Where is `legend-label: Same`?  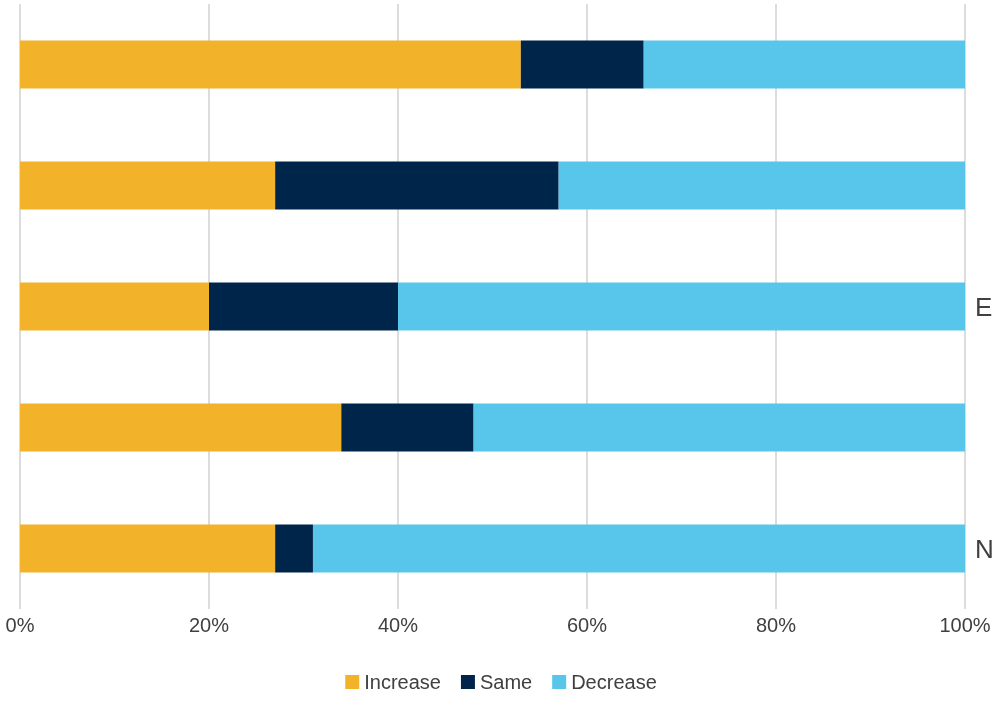
legend-label: Same is located at coordinates (506, 682).